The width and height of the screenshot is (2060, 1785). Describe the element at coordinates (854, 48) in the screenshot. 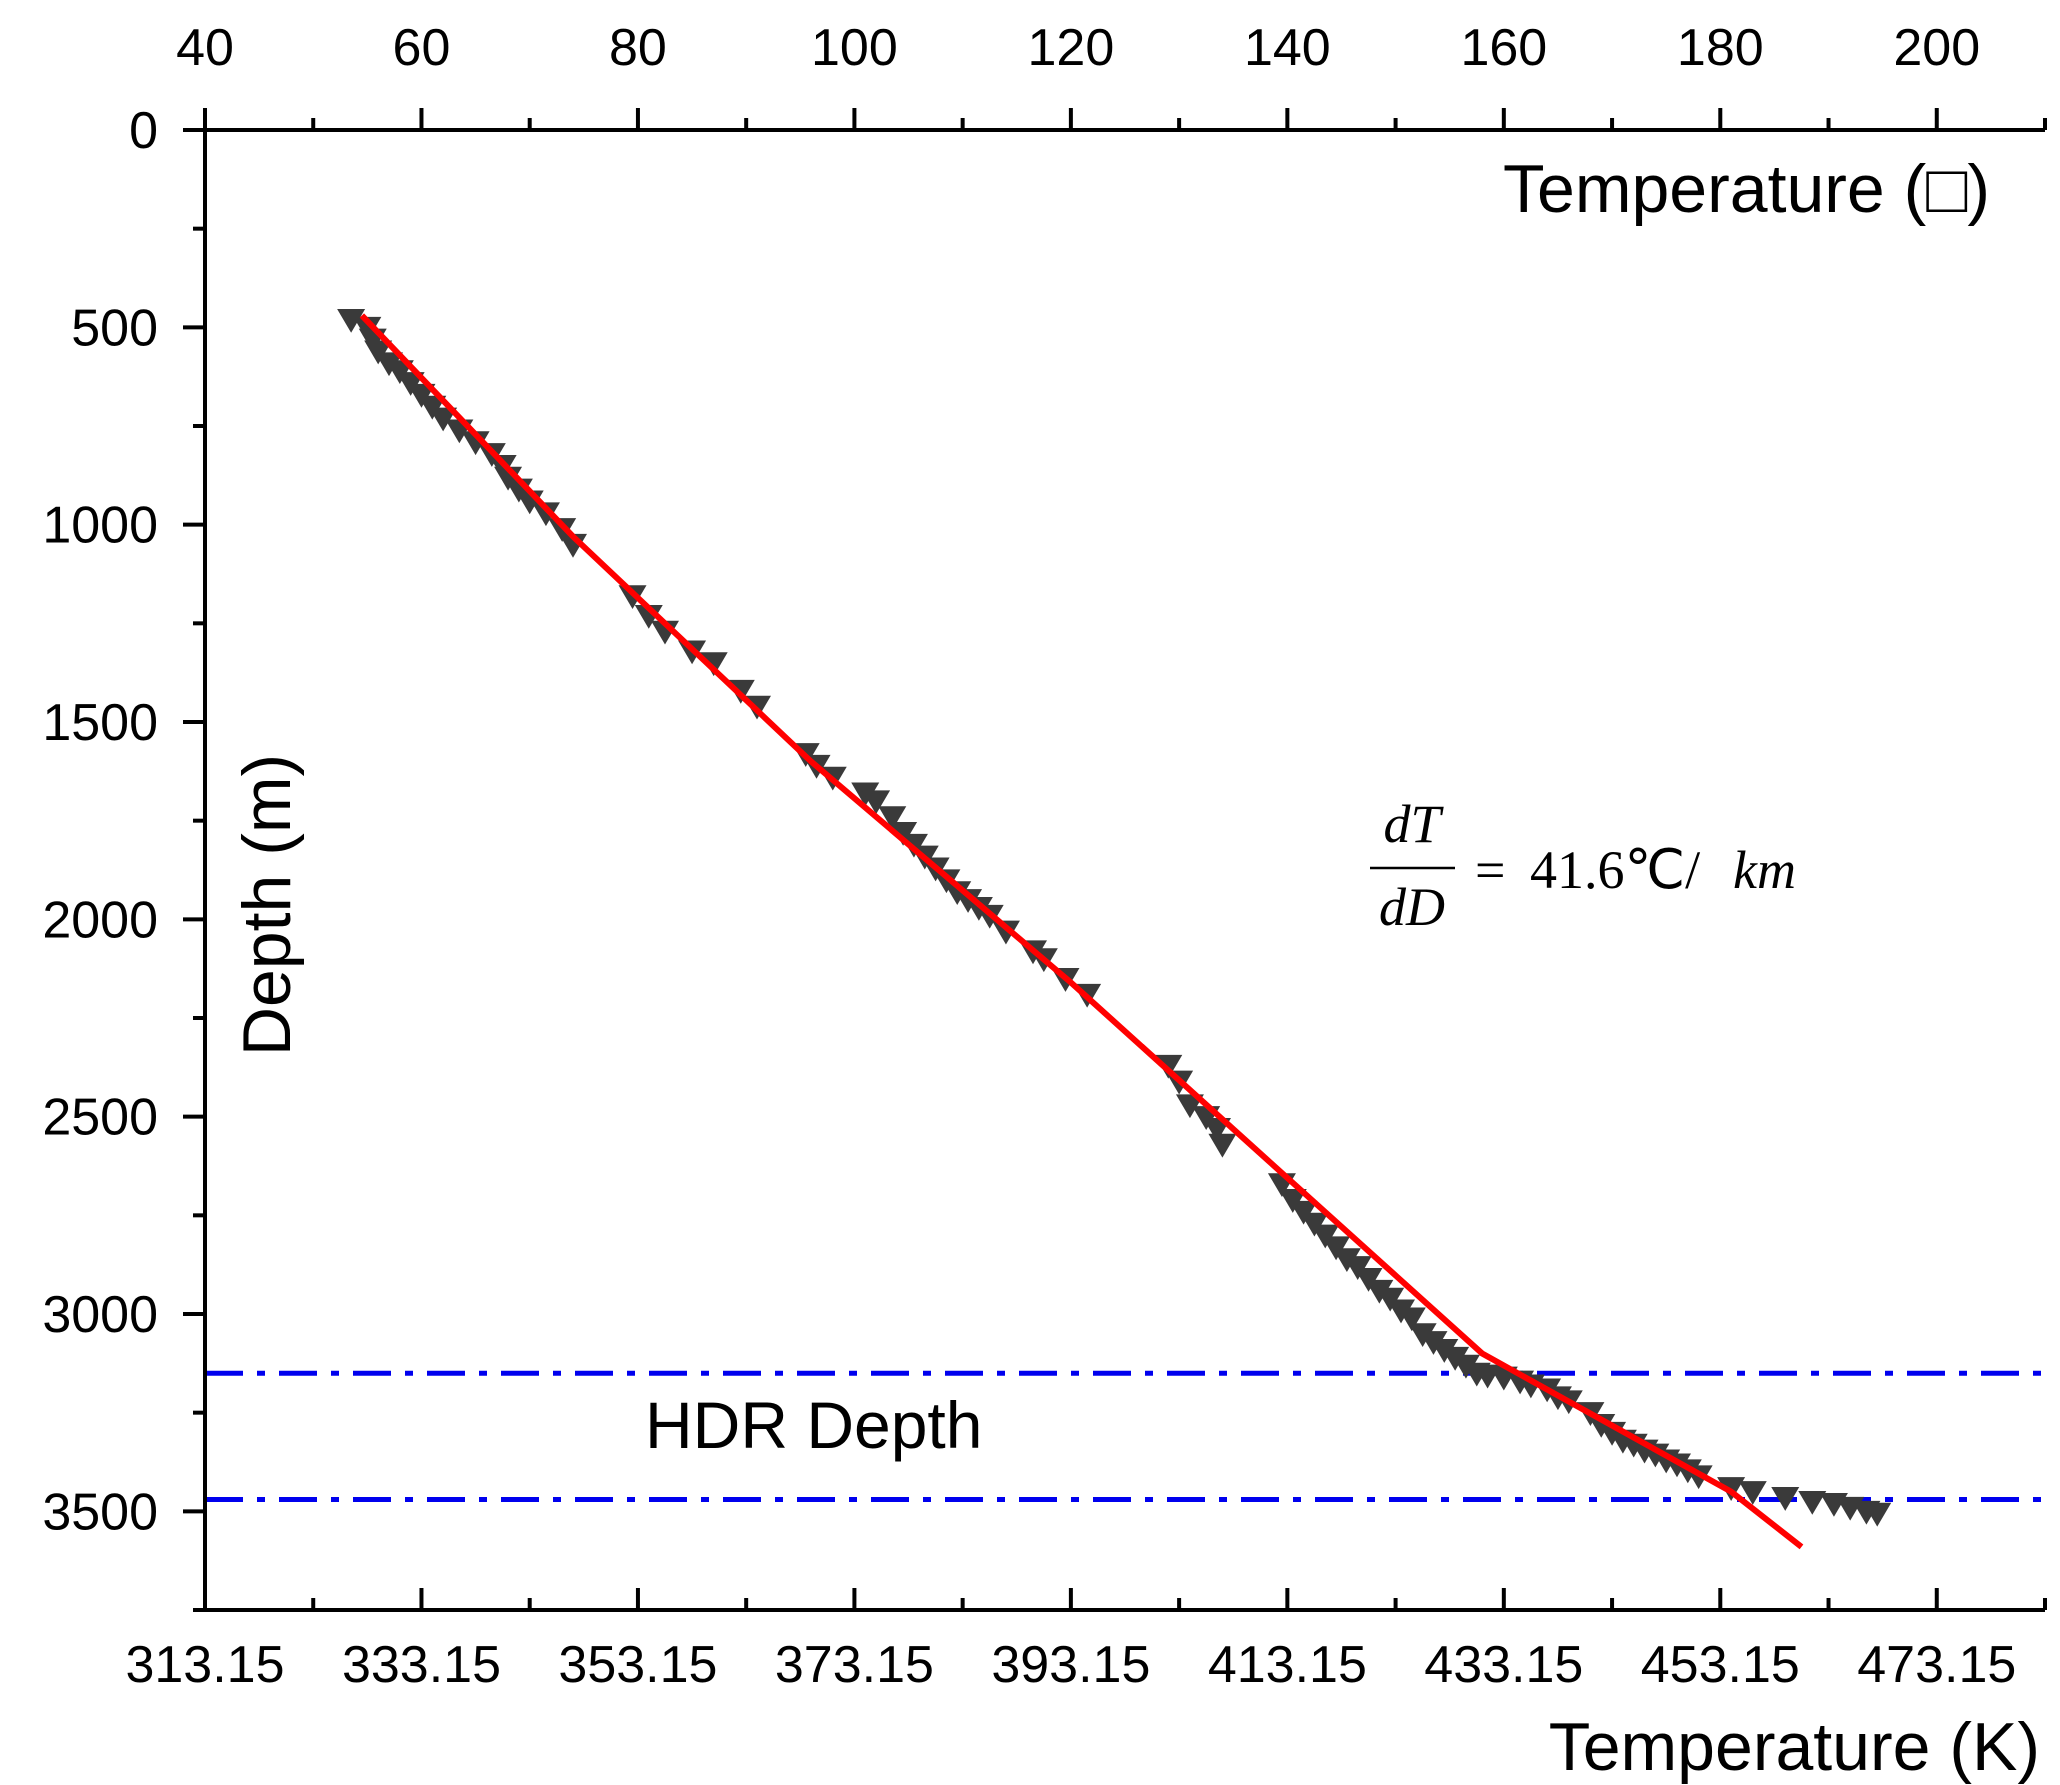

I see `top-x-tick-label: 100` at that location.